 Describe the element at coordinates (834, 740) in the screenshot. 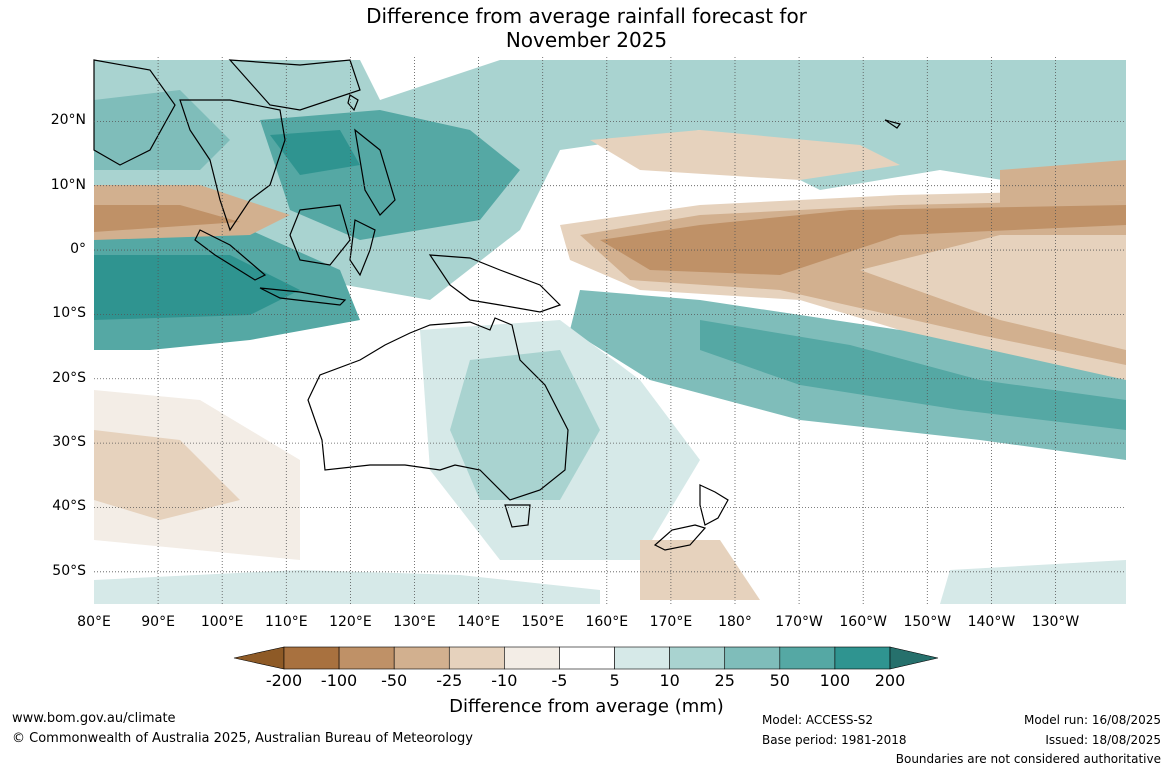

I see `base-period: Base period: 1981-2018` at that location.